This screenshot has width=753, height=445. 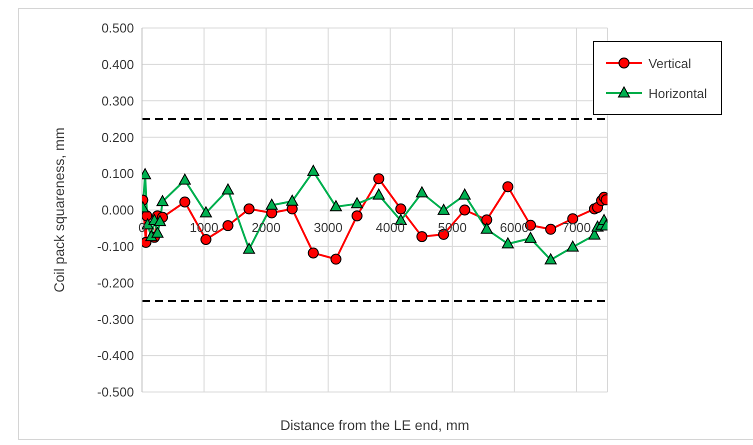 What do you see at coordinates (390, 227) in the screenshot?
I see `x-tick-label: 4000` at bounding box center [390, 227].